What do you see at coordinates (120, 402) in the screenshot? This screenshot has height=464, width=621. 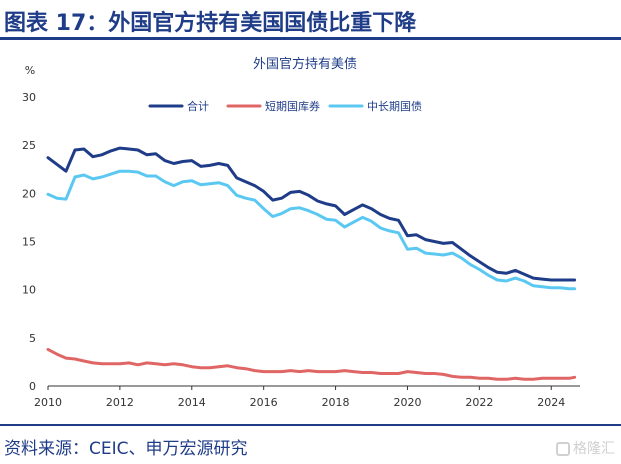 I see `x-tick-label: 2012` at bounding box center [120, 402].